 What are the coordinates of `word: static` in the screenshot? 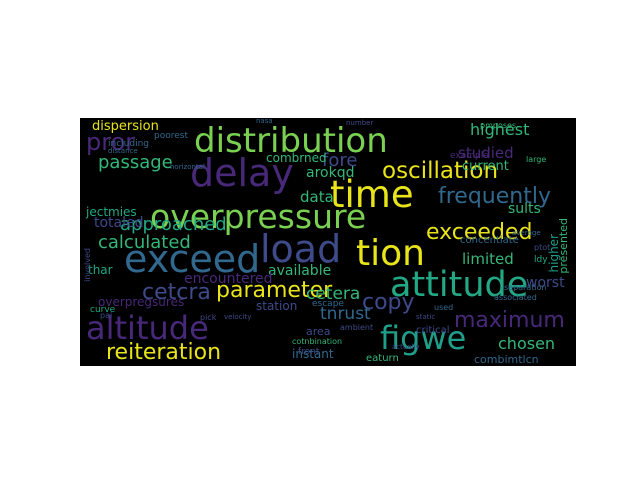 It's located at (426, 317).